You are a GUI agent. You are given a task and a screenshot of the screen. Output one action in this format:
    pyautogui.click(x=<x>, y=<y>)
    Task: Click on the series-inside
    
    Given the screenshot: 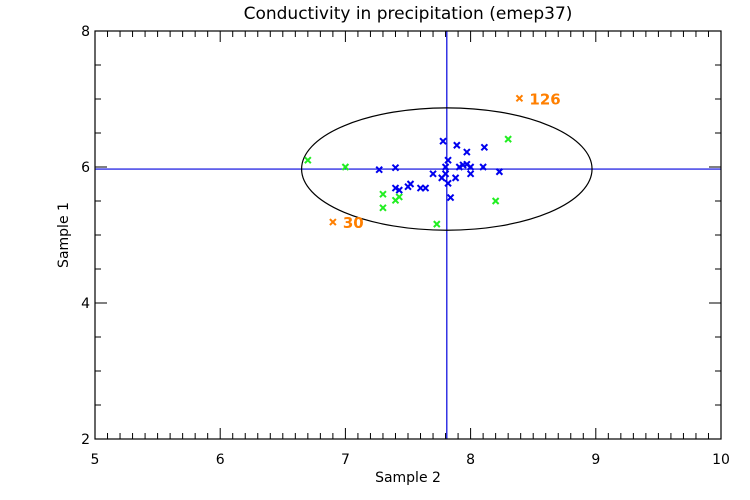 What is the action you would take?
    pyautogui.click(x=439, y=169)
    